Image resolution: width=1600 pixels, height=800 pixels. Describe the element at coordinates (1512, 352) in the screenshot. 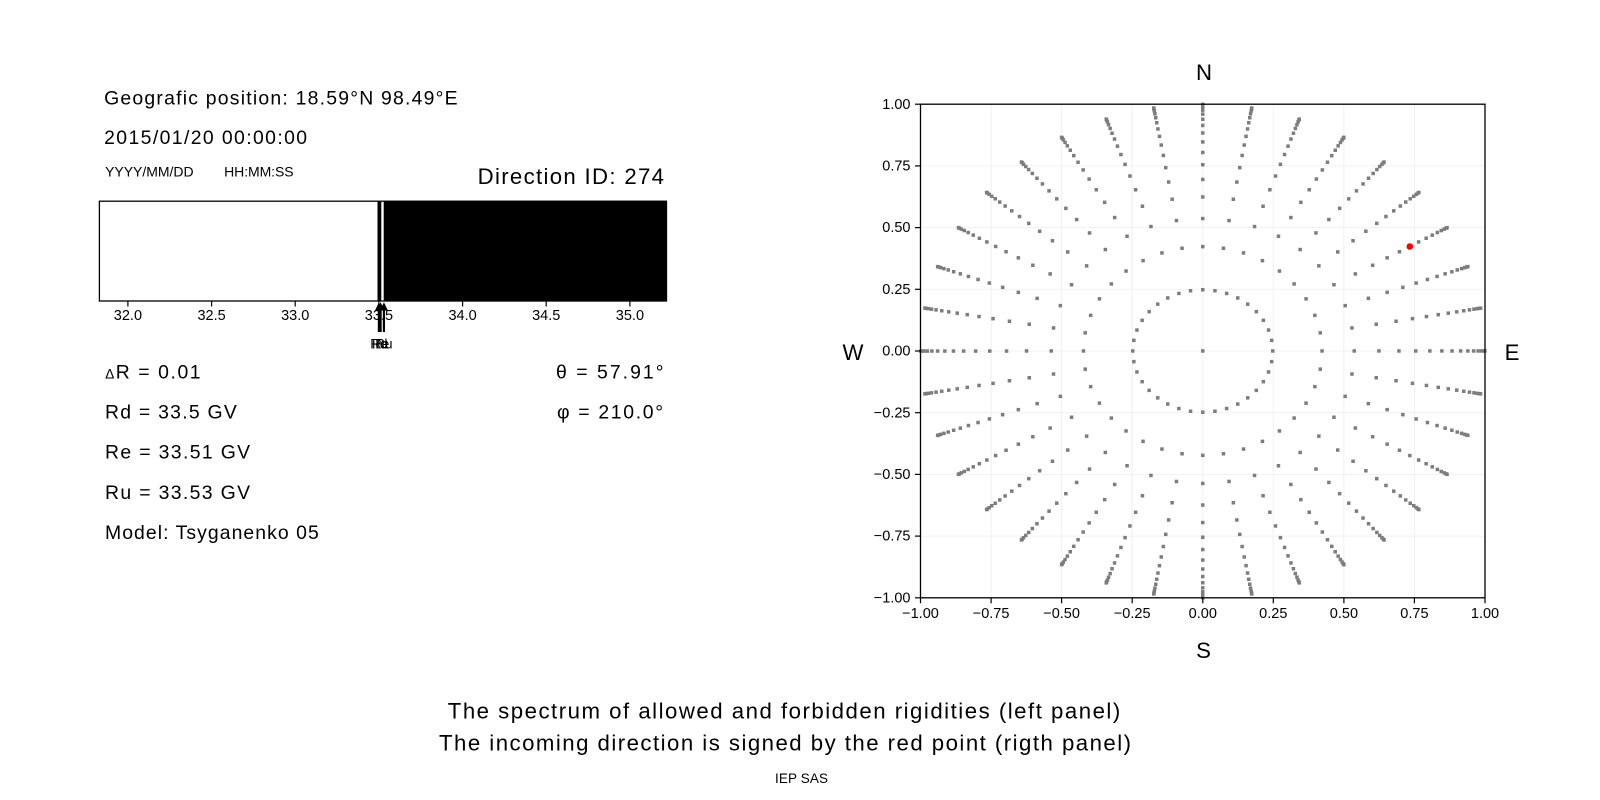

I see `svg-text: E` at that location.